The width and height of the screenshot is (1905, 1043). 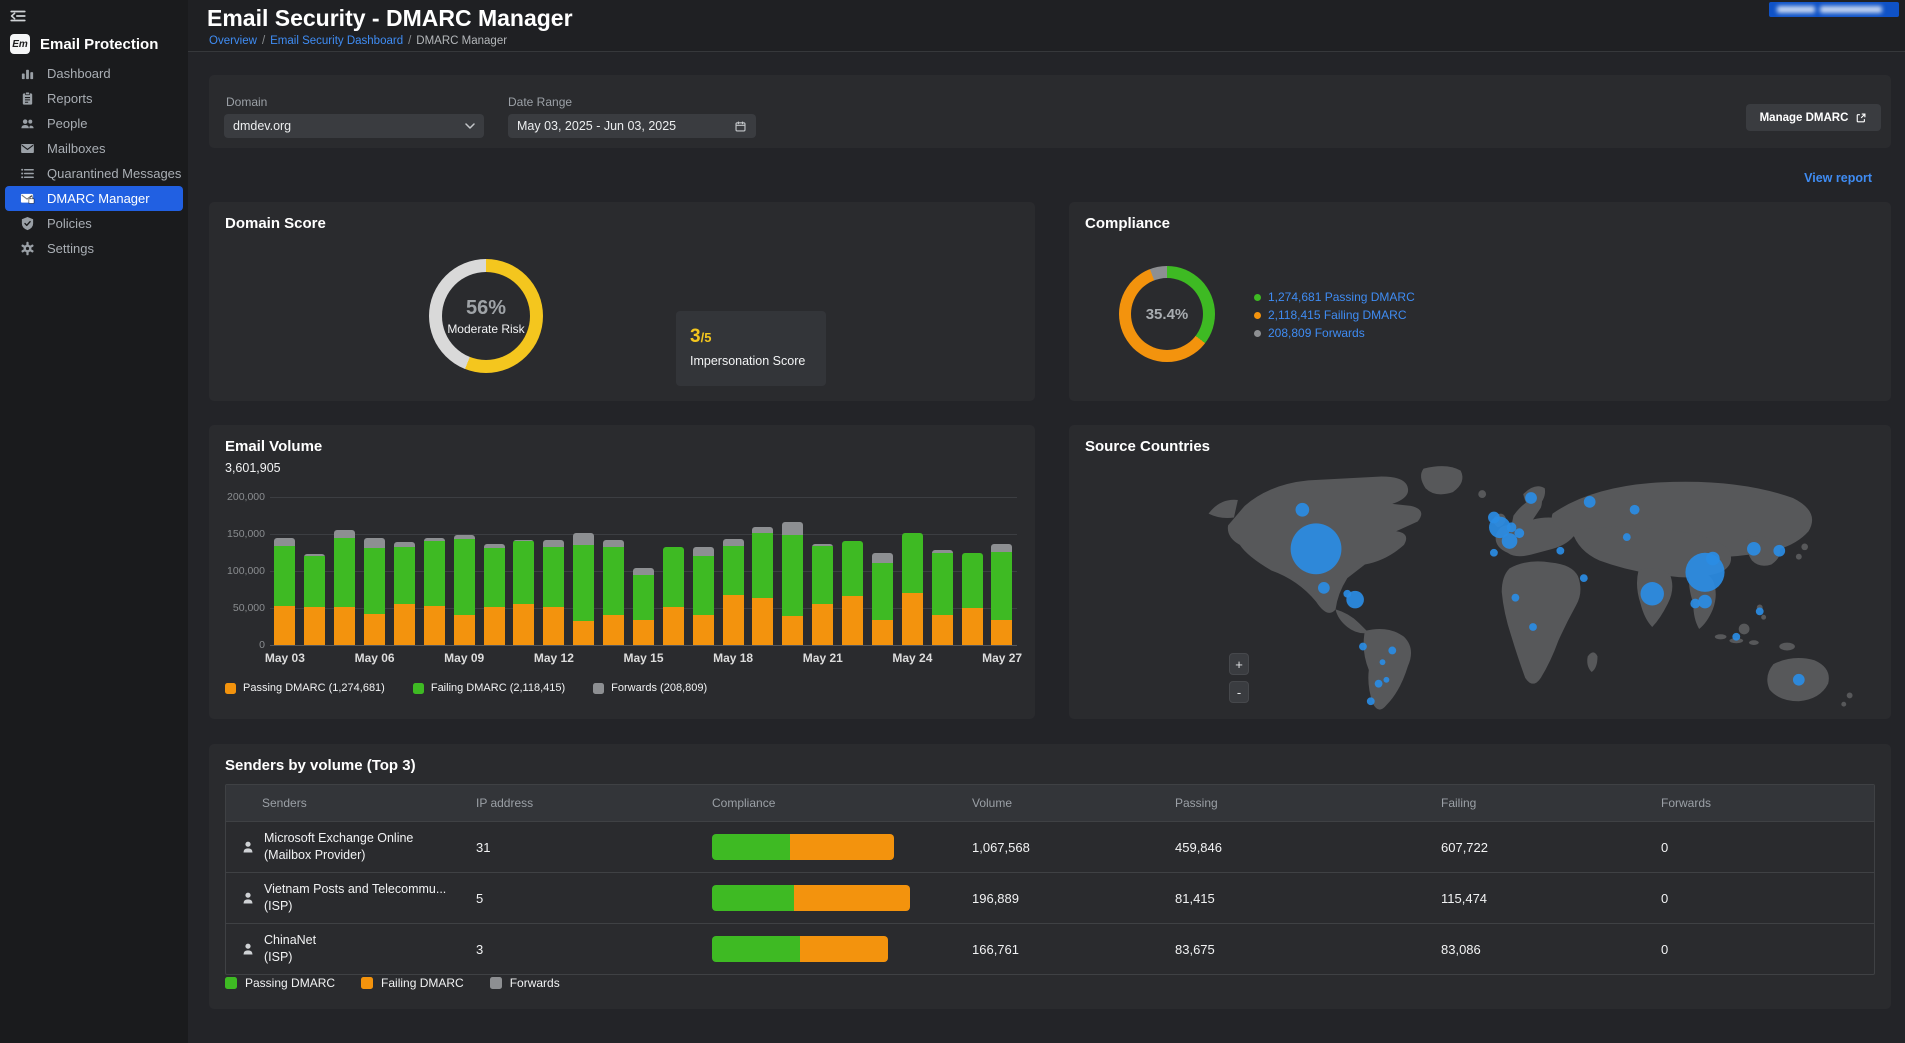 What do you see at coordinates (553, 658) in the screenshot?
I see `x-axis-tick: May 12` at bounding box center [553, 658].